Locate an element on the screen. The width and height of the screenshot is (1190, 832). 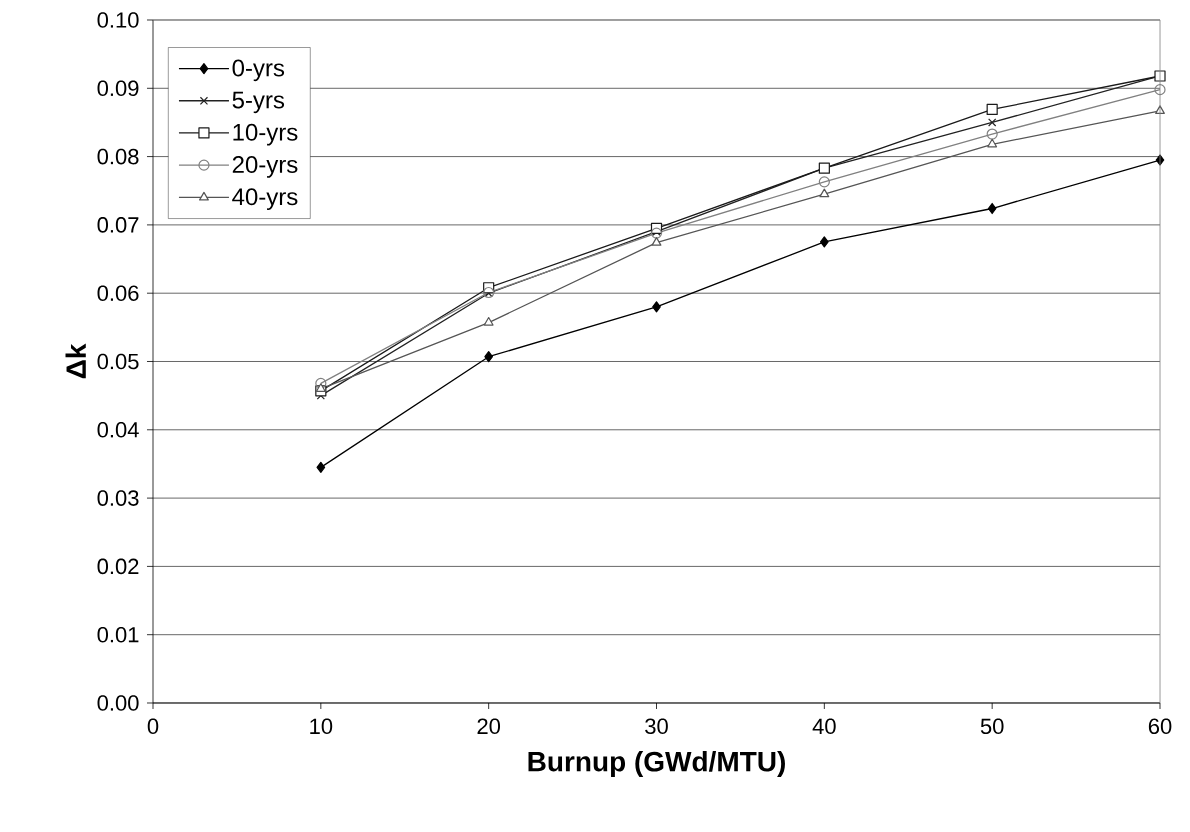
legend-label: 5-yrs is located at coordinates (258, 102).